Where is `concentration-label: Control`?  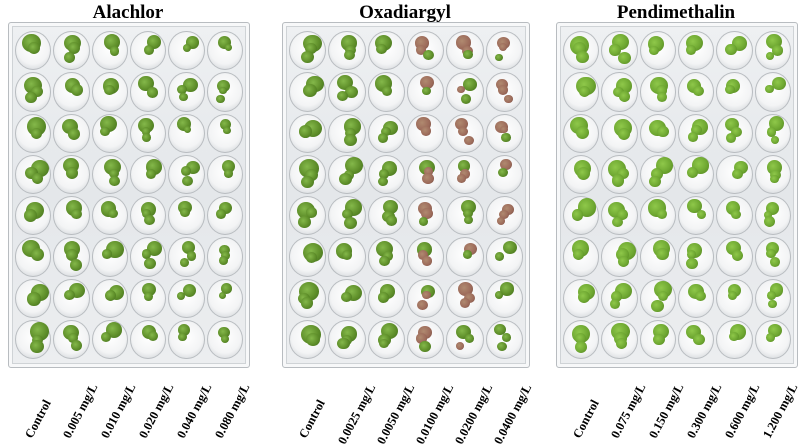 concentration-label: Control is located at coordinates (586, 419).